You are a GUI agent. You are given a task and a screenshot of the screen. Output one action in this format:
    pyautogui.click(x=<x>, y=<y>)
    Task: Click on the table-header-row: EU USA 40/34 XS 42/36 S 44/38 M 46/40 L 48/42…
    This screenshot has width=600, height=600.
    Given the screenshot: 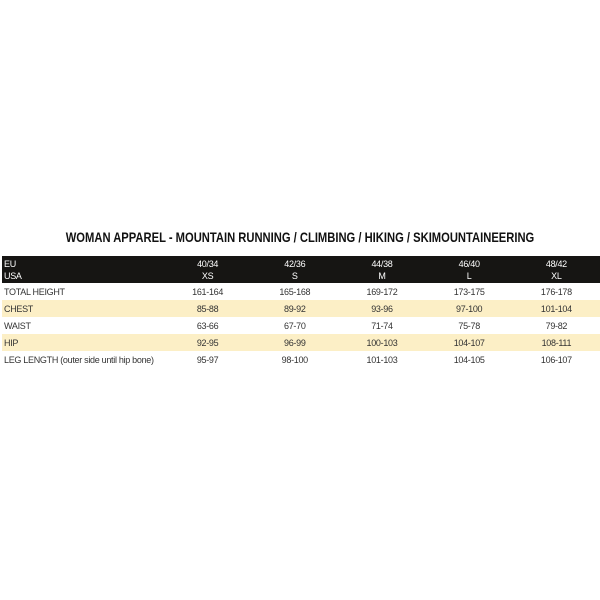 What is the action you would take?
    pyautogui.click(x=301, y=269)
    